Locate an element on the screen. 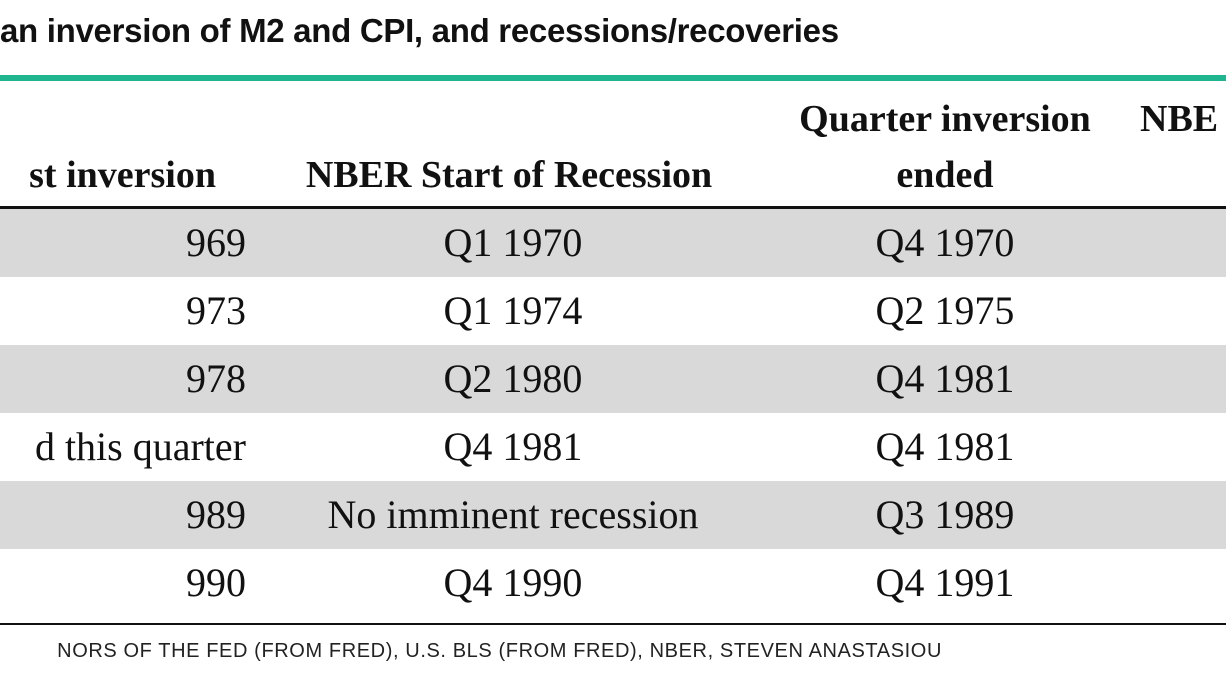 This screenshot has height=690, width=1226. cell-first-inversion: 973 is located at coordinates (216, 310).